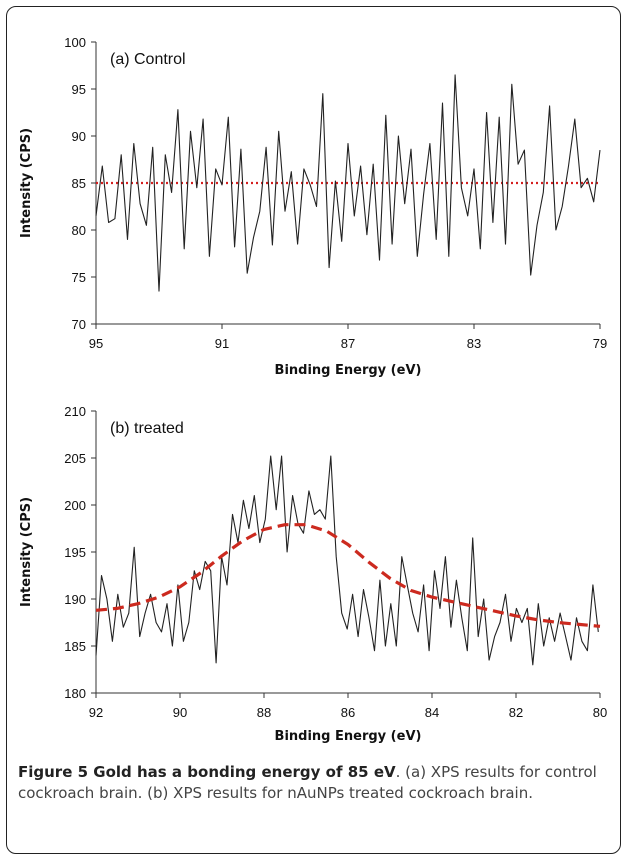 Image resolution: width=627 pixels, height=860 pixels. Describe the element at coordinates (147, 428) in the screenshot. I see `panel-label: (b) treated` at that location.